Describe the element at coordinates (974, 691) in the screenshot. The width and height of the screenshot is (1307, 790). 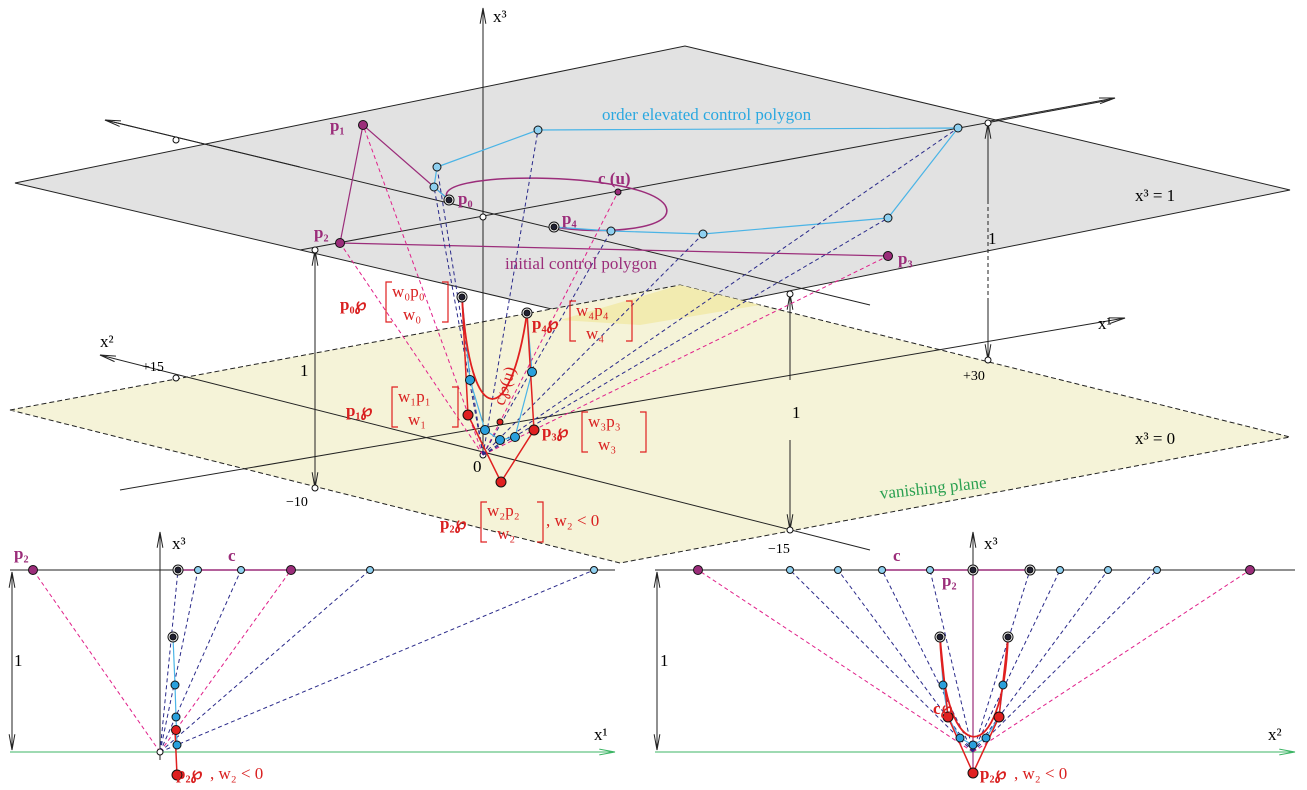
I see `weighted-elevated-polygon` at that location.